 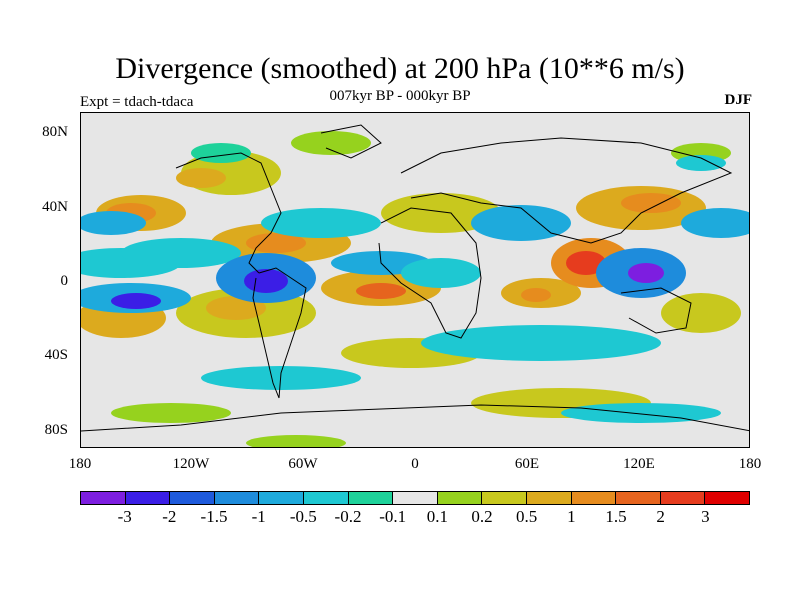 What do you see at coordinates (527, 464) in the screenshot?
I see `lon-label-60e: 60E` at bounding box center [527, 464].